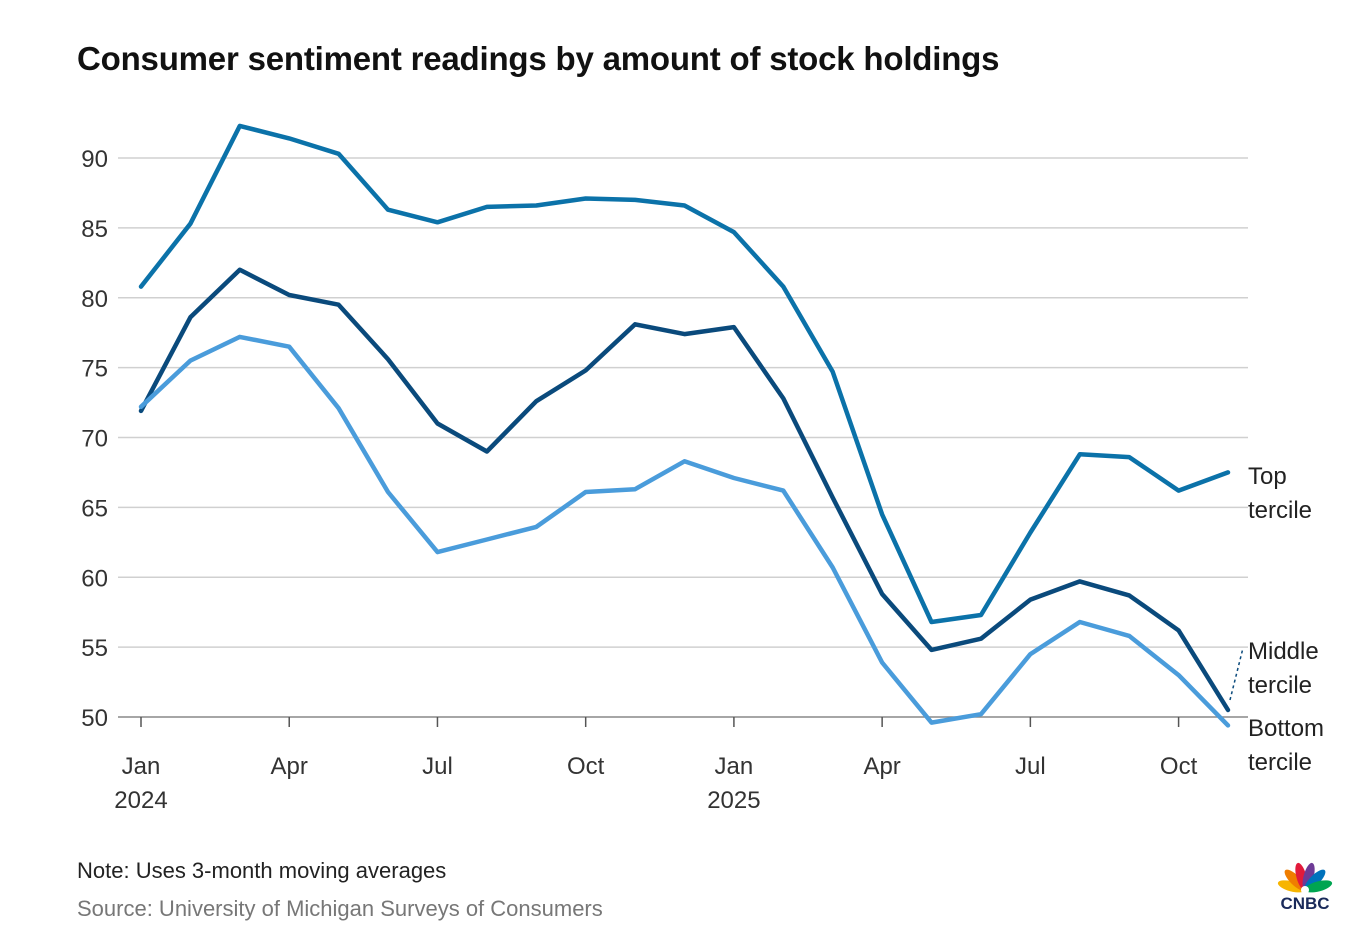  What do you see at coordinates (262, 870) in the screenshot?
I see `chart-note: Note: Uses 3-month moving averages` at bounding box center [262, 870].